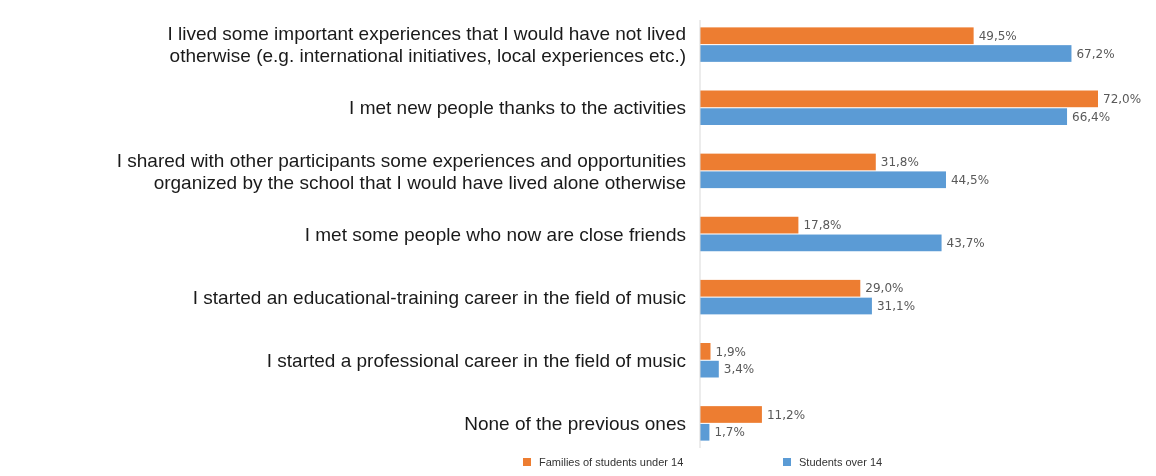 This screenshot has width=1156, height=476. I want to click on data-label: 29,0%, so click(884, 288).